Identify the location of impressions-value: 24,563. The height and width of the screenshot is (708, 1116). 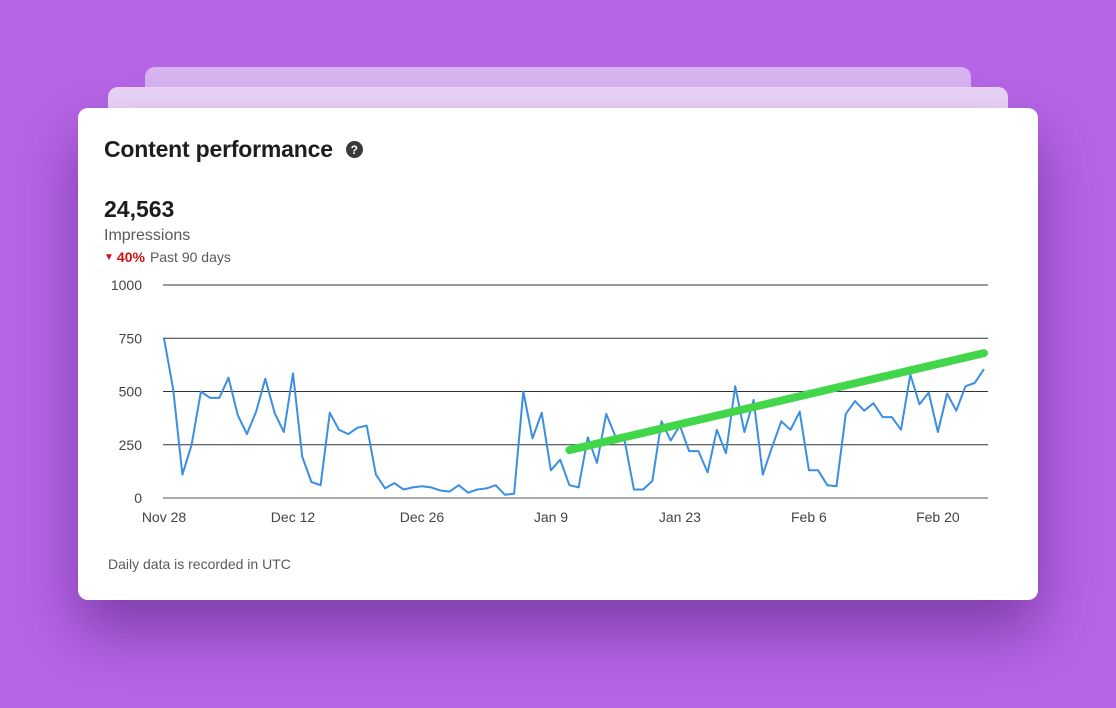
(139, 209).